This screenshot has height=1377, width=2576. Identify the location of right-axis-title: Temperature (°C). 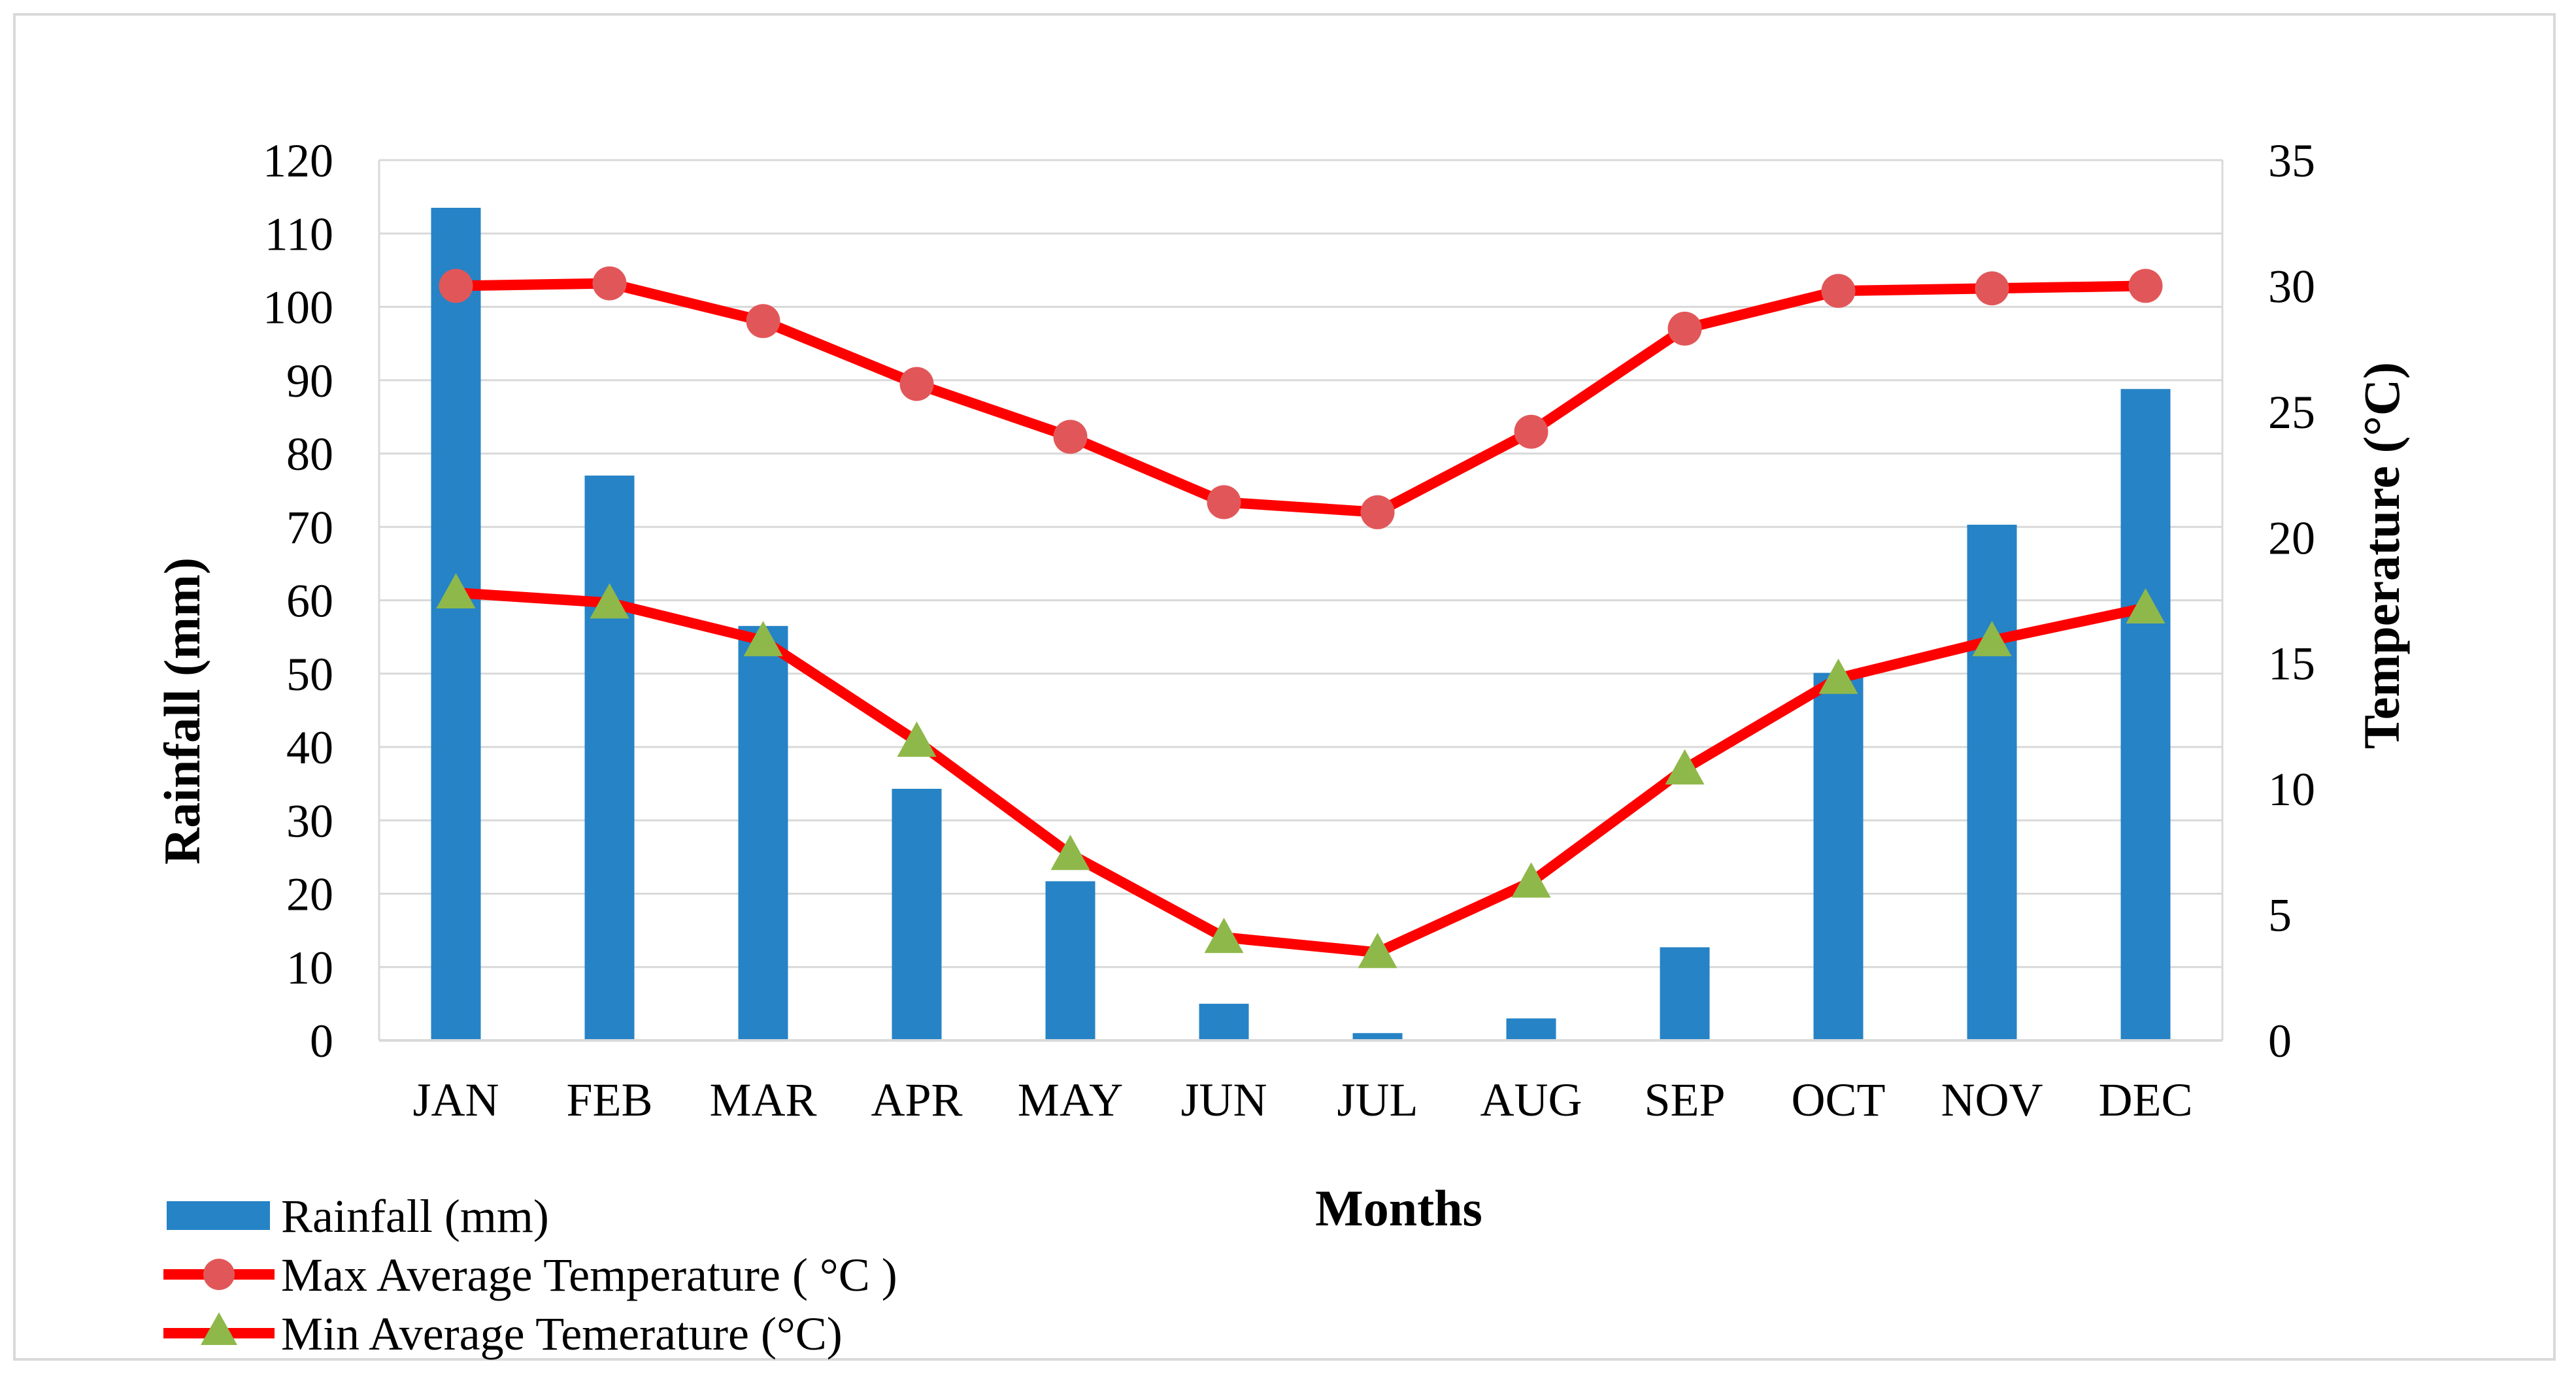
(2382, 555).